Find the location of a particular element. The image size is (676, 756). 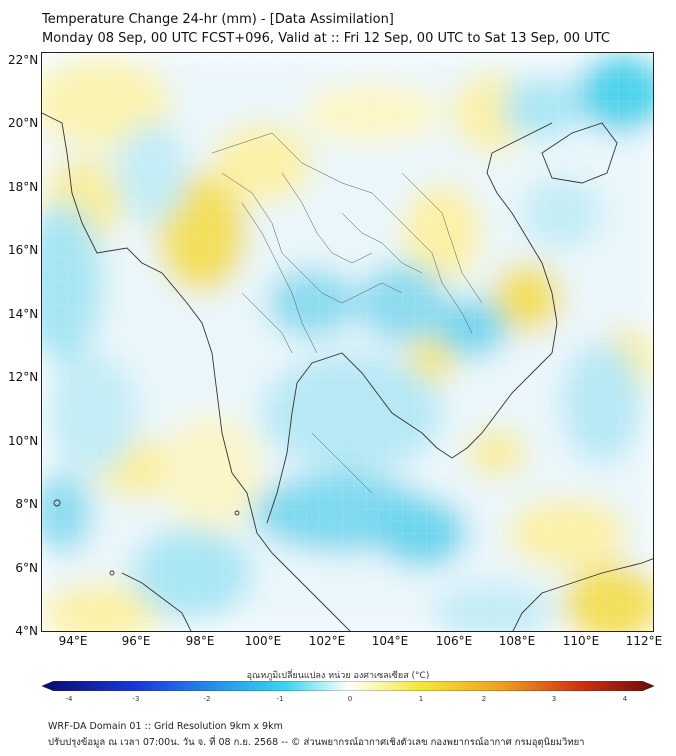

lat-label: 18°N is located at coordinates (23, 187).